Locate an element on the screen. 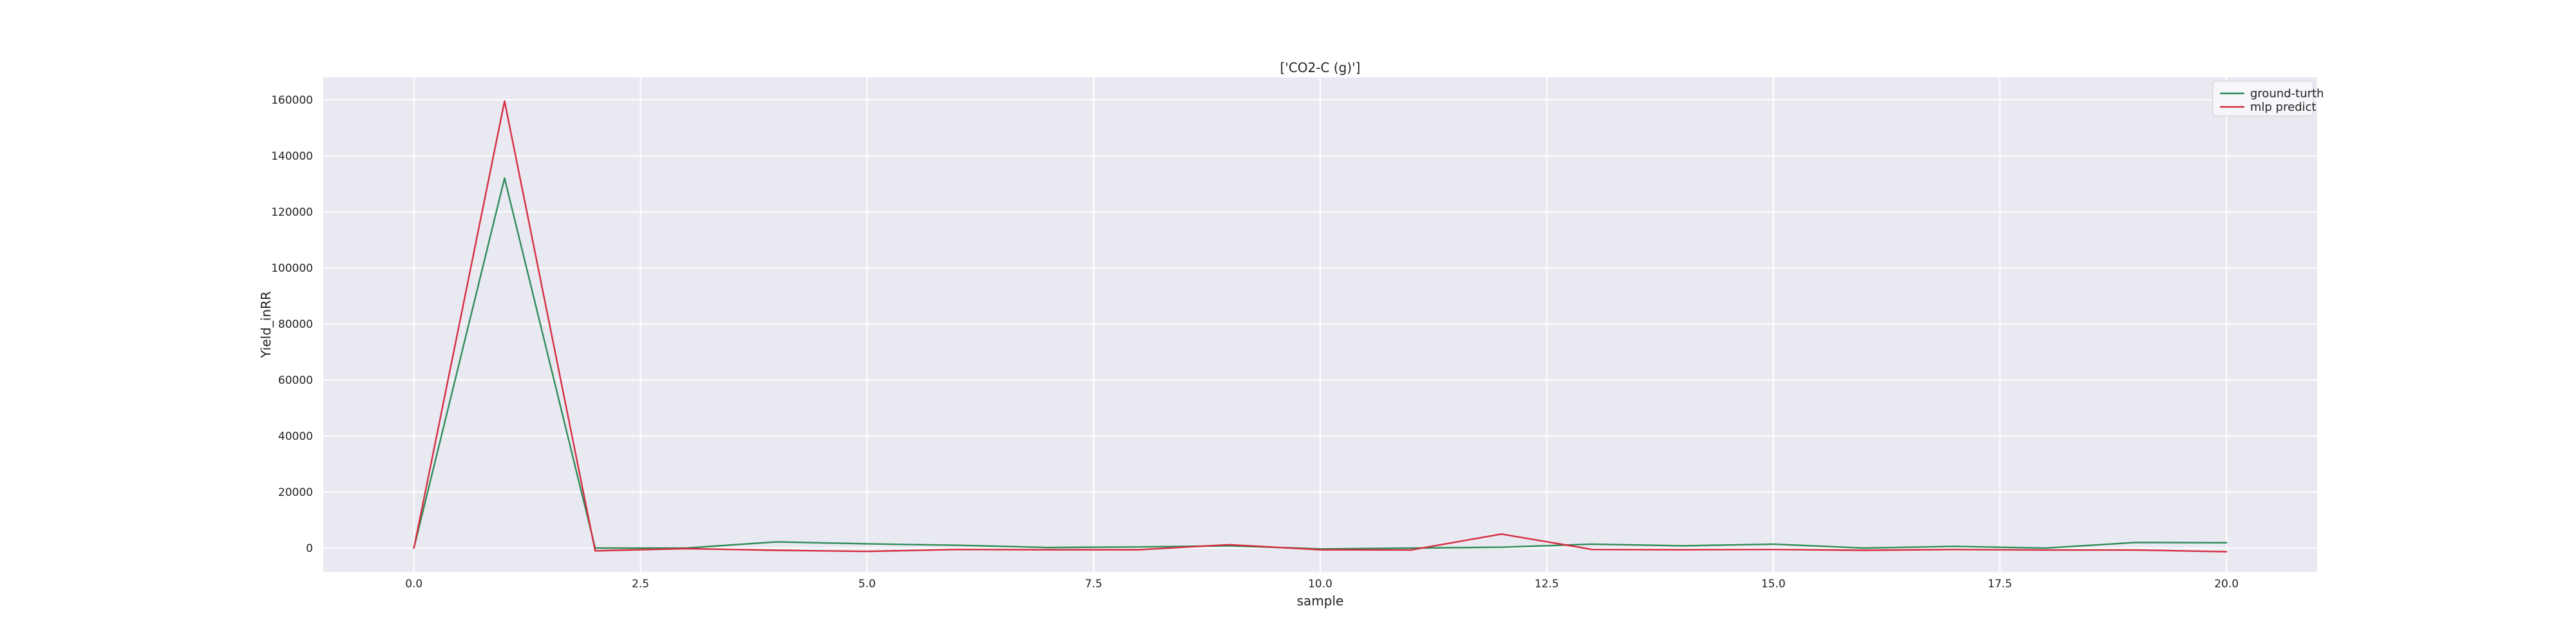  y-tick-label: 0 is located at coordinates (309, 548).